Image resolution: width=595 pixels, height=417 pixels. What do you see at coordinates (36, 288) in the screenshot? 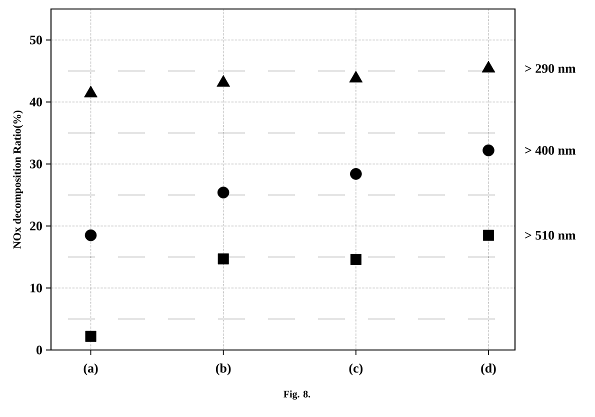
I see `y-tick-label: 10` at bounding box center [36, 288].